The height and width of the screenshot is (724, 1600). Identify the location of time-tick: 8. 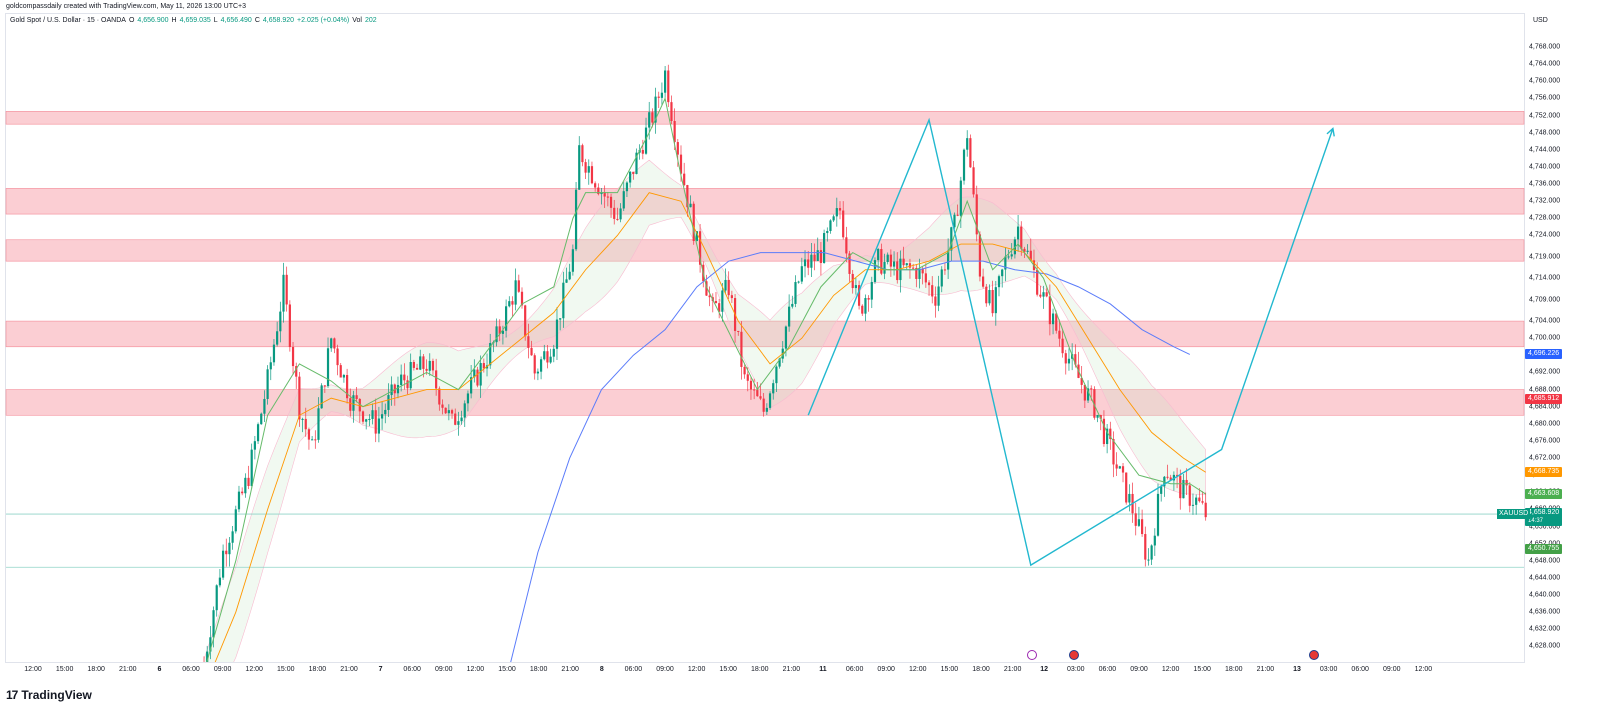
(601, 669).